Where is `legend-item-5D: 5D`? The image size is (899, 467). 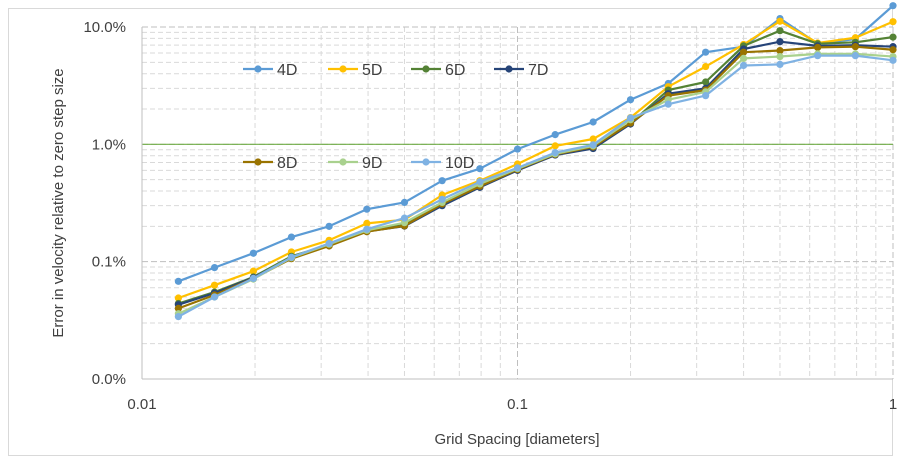 legend-item-5D: 5D is located at coordinates (355, 70).